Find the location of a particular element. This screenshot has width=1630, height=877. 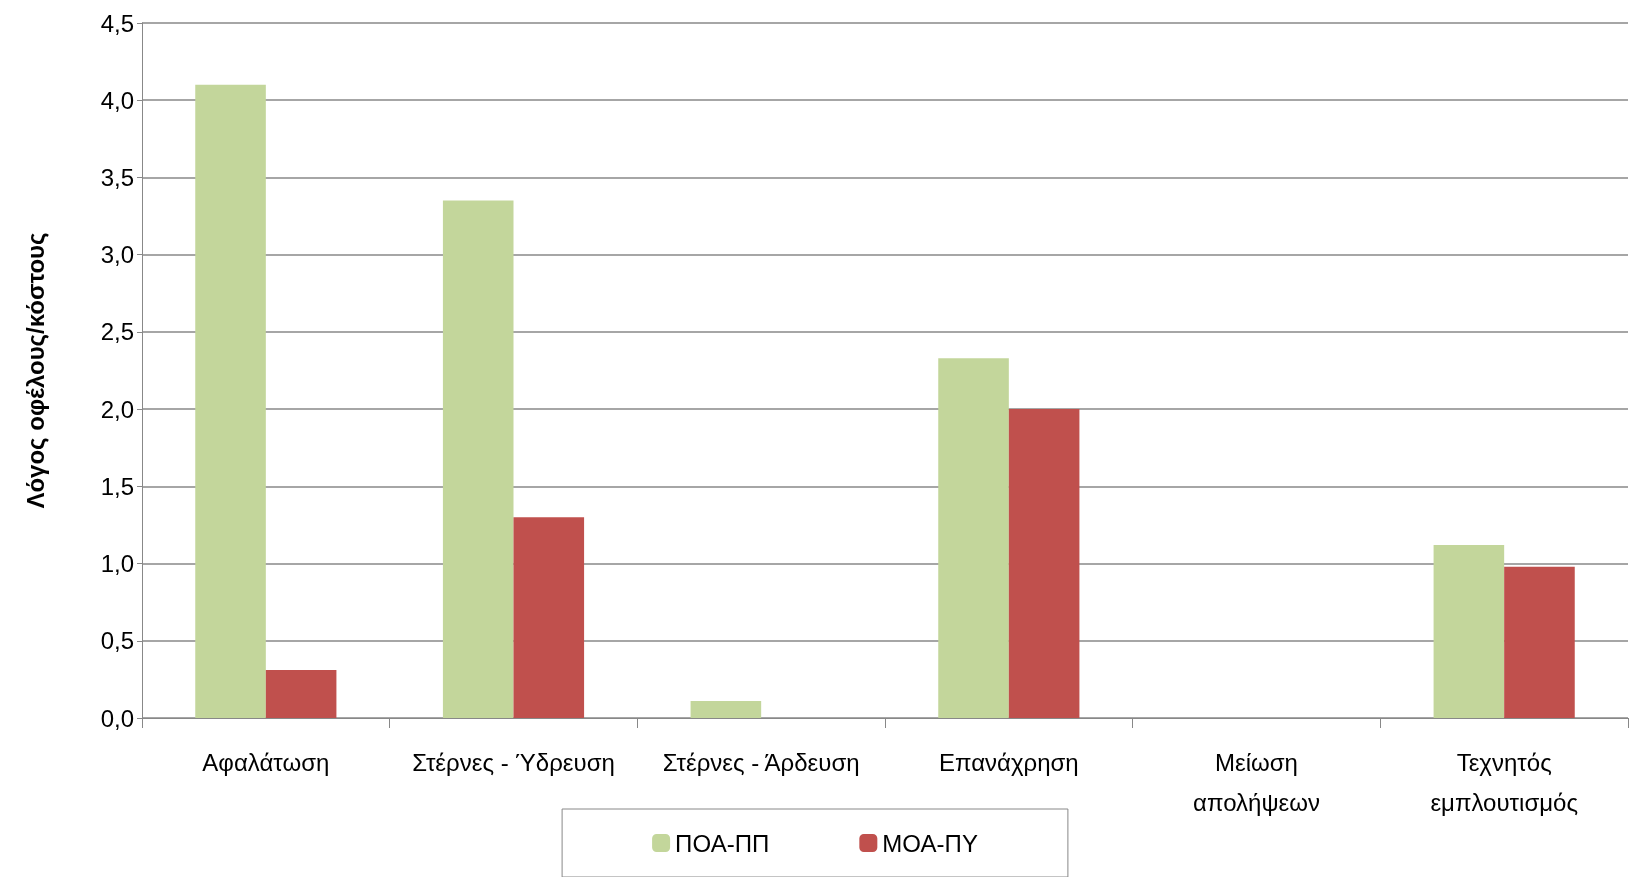

y-tick-label: 0,0 is located at coordinates (117, 718).